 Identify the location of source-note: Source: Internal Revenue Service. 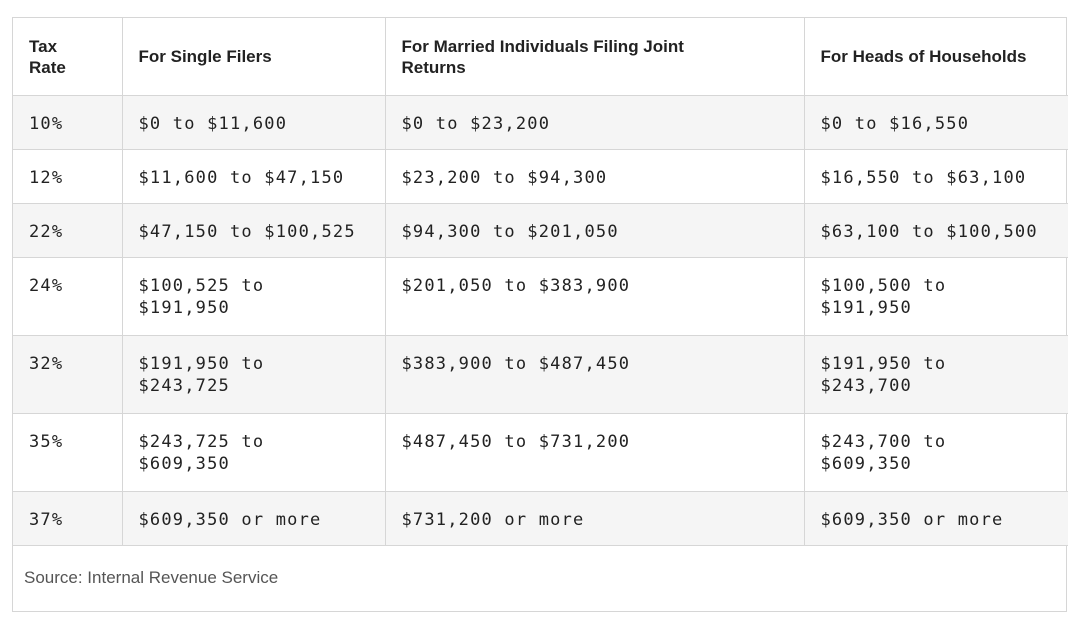
(539, 578).